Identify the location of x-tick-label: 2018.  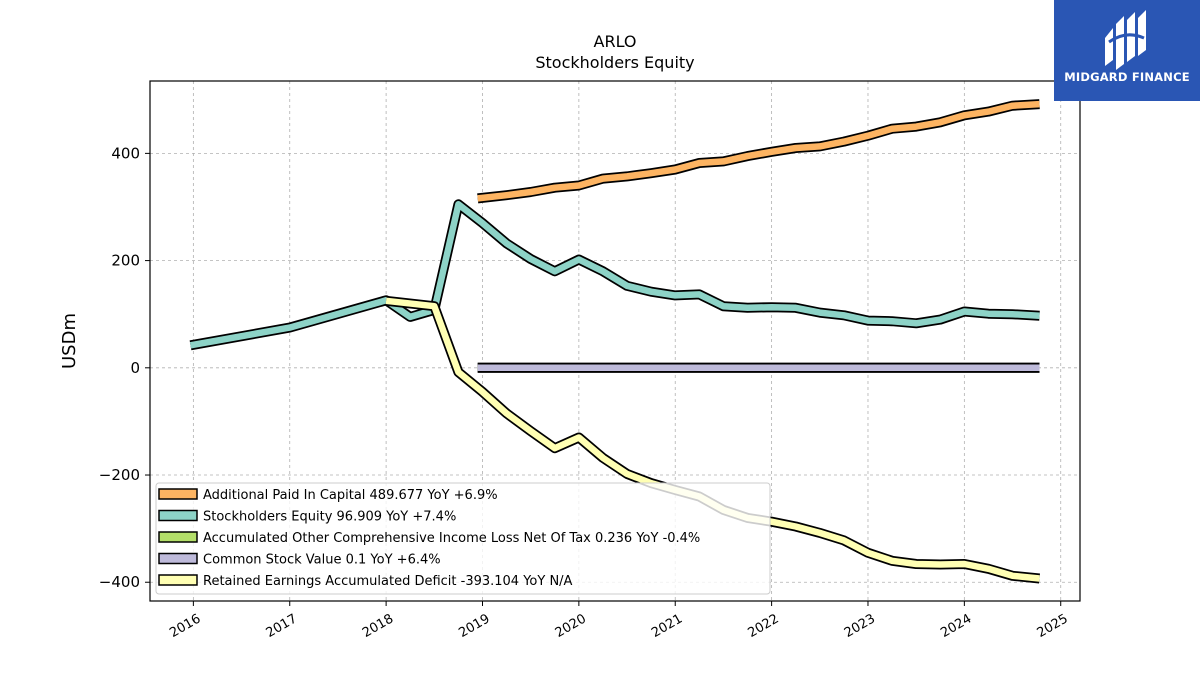
(378, 626).